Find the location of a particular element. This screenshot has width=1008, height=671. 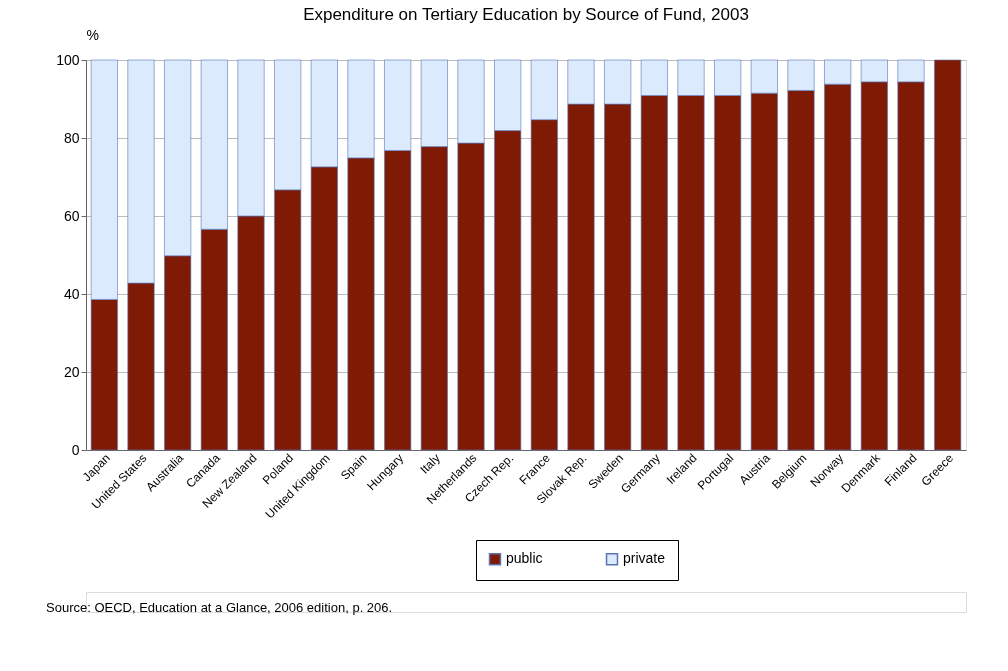

legend-label: public is located at coordinates (524, 558).